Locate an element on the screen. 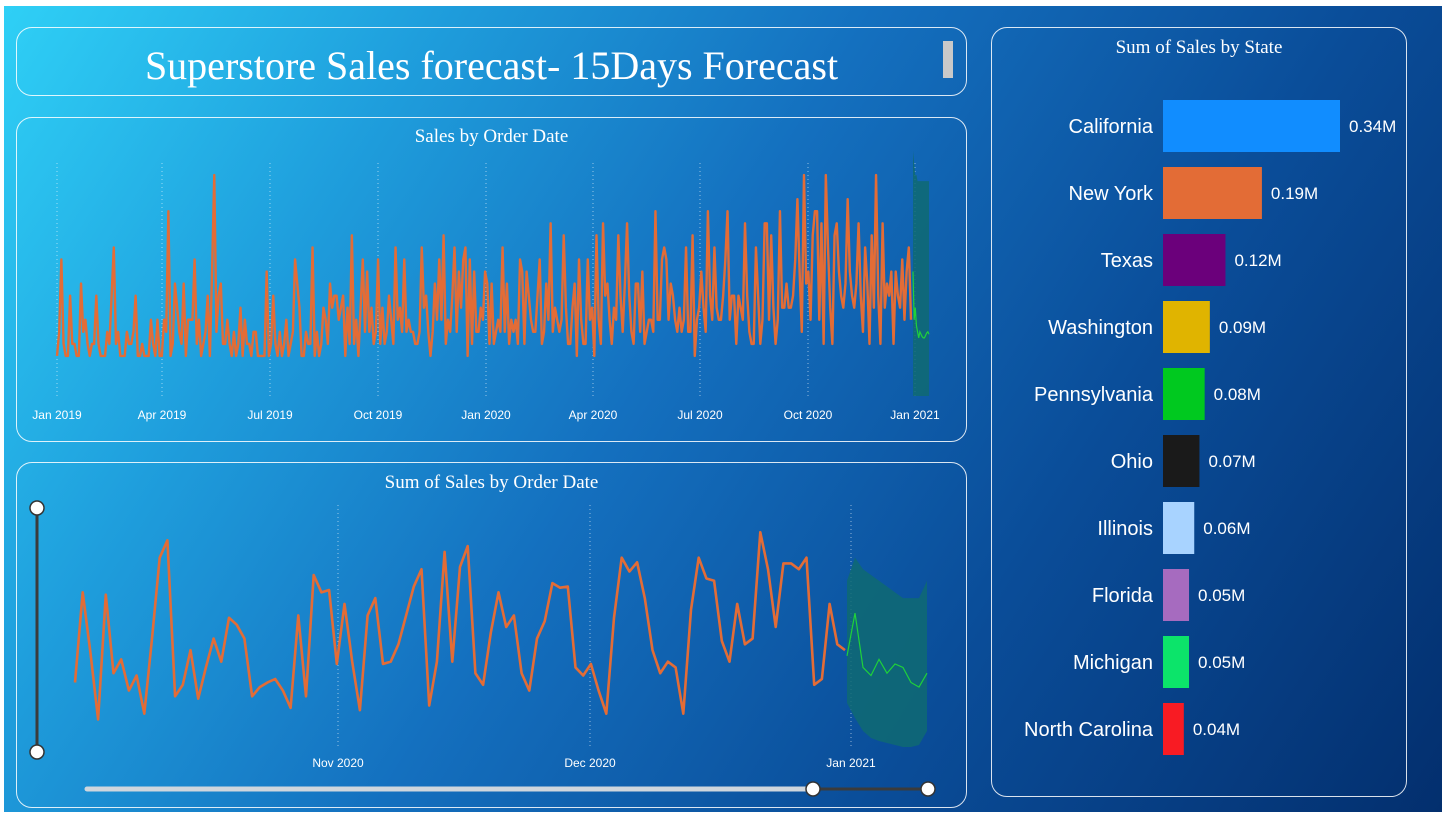  chart1-x-tick: Jan 2020 is located at coordinates (486, 415).